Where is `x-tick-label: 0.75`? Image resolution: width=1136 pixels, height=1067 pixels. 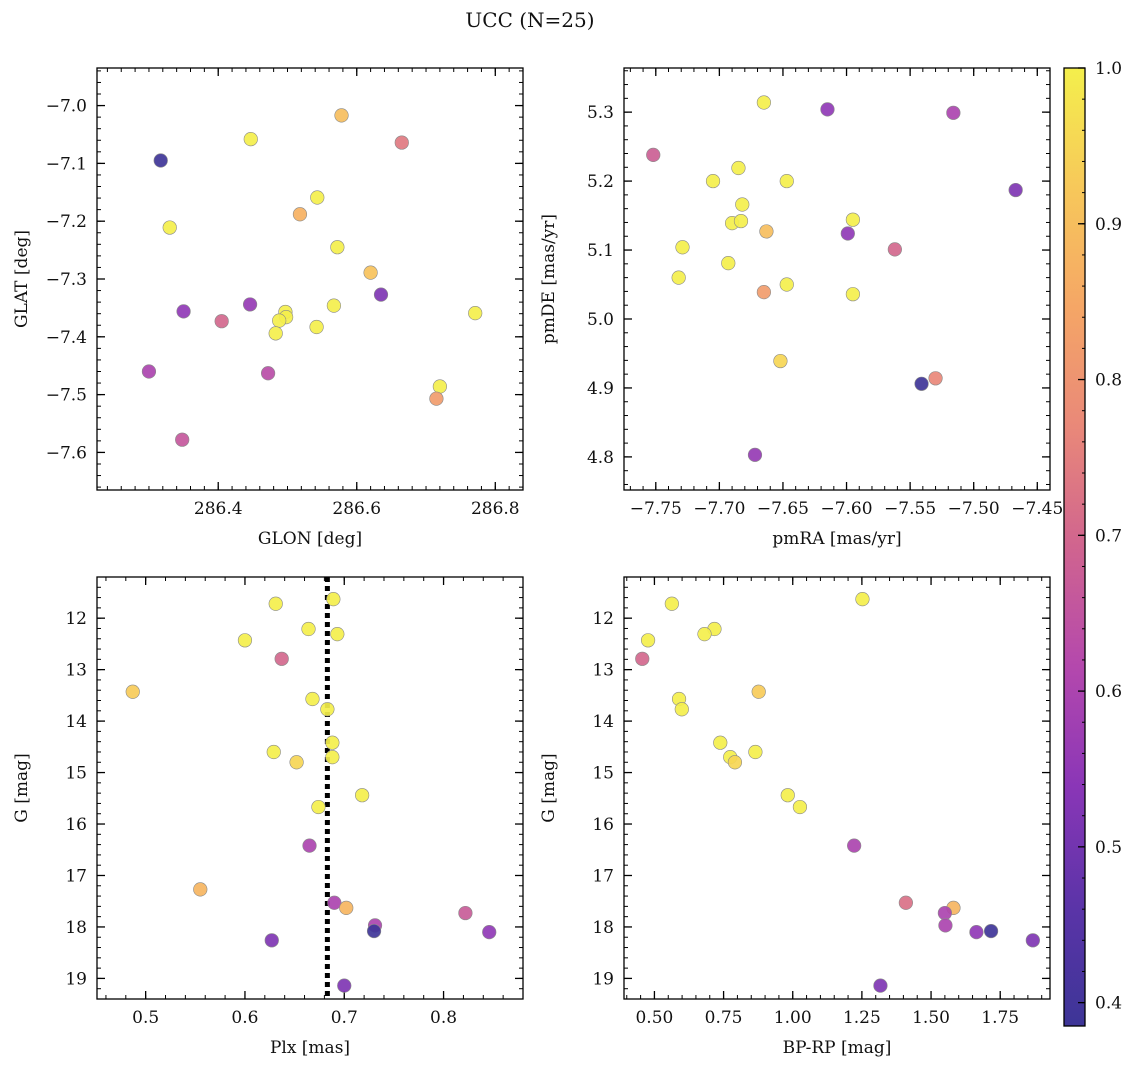
x-tick-label: 0.75 is located at coordinates (724, 1018).